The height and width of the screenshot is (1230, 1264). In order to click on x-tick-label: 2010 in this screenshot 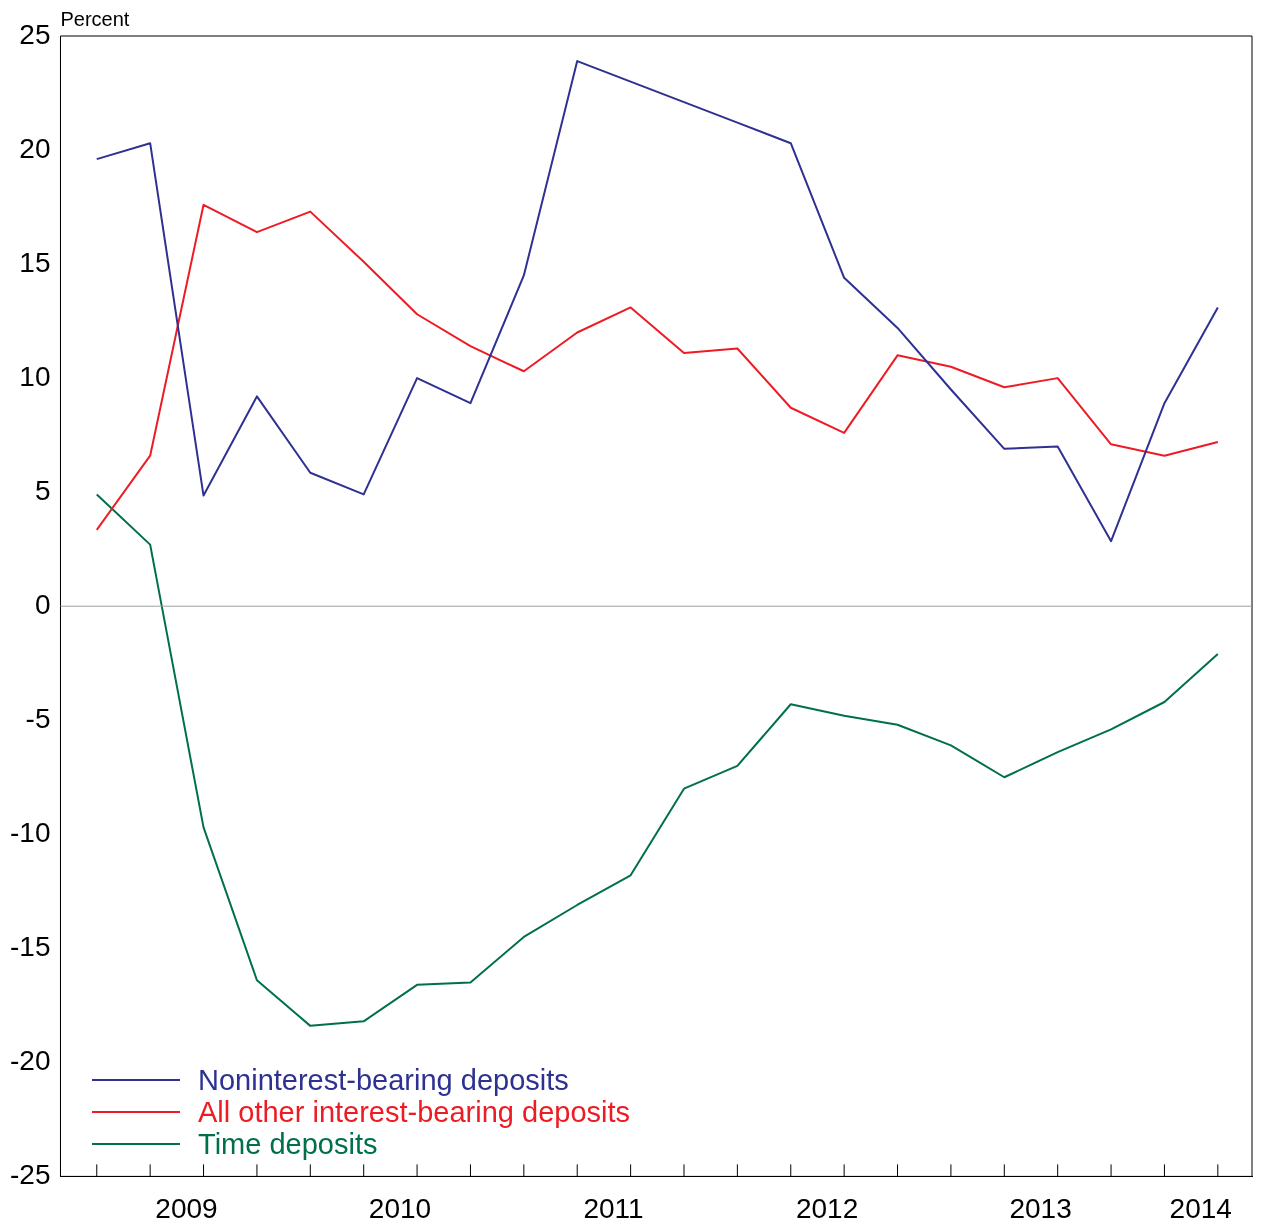, I will do `click(400, 1208)`.